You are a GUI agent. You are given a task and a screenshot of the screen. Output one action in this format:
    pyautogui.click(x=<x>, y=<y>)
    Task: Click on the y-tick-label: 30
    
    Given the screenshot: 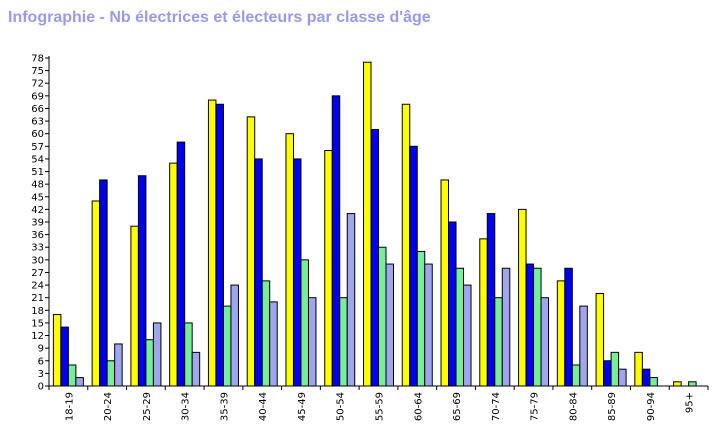 What is the action you would take?
    pyautogui.click(x=37, y=260)
    